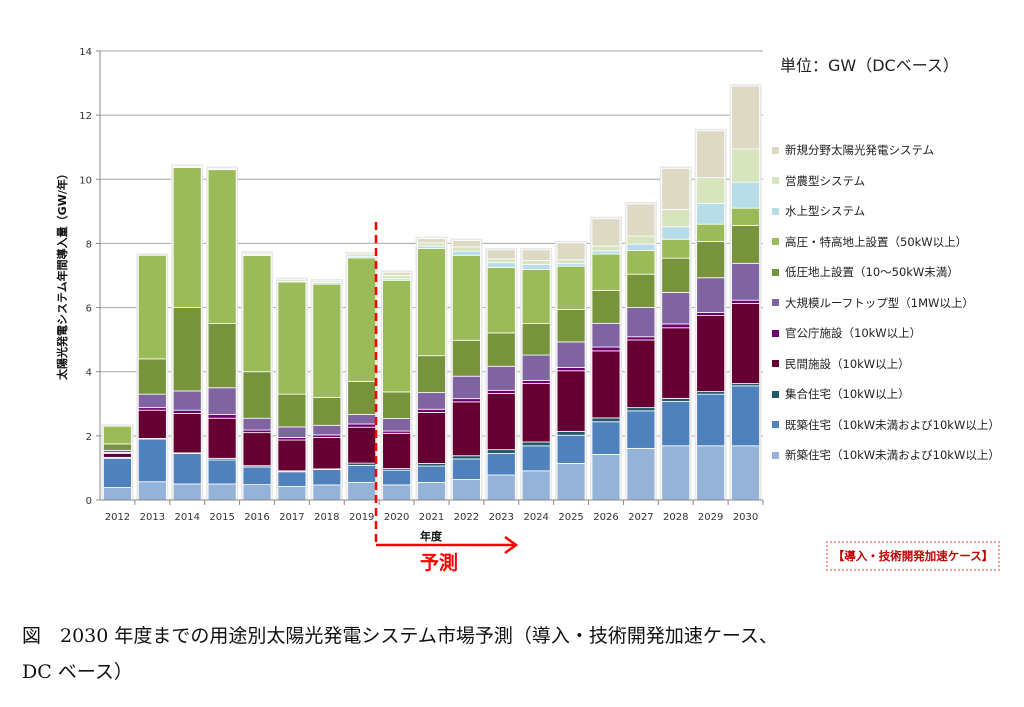  I want to click on bar-segment-s3-2020, so click(397, 450).